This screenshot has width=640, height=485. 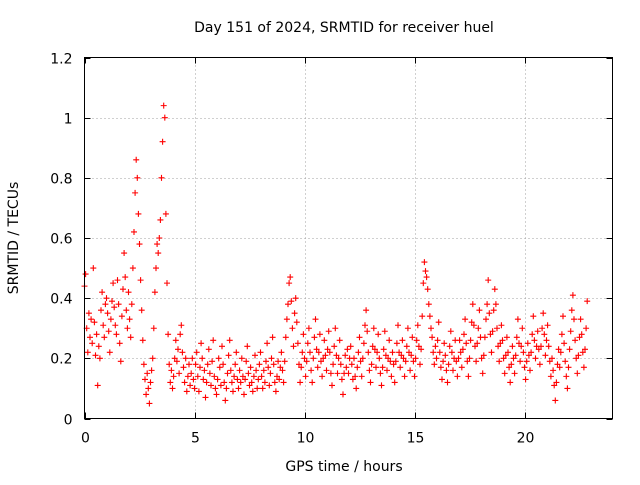 What do you see at coordinates (68, 421) in the screenshot?
I see `y-tick-label: 0` at bounding box center [68, 421].